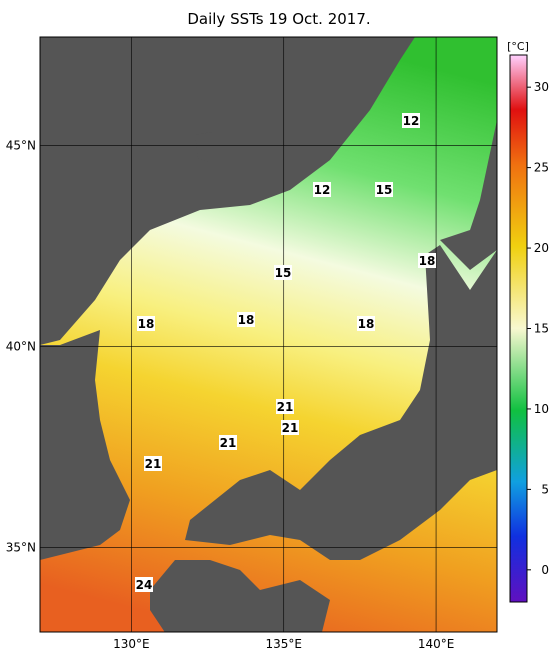 This screenshot has height=657, width=558. Describe the element at coordinates (541, 248) in the screenshot. I see `colorbar-tick-label: 20` at that location.